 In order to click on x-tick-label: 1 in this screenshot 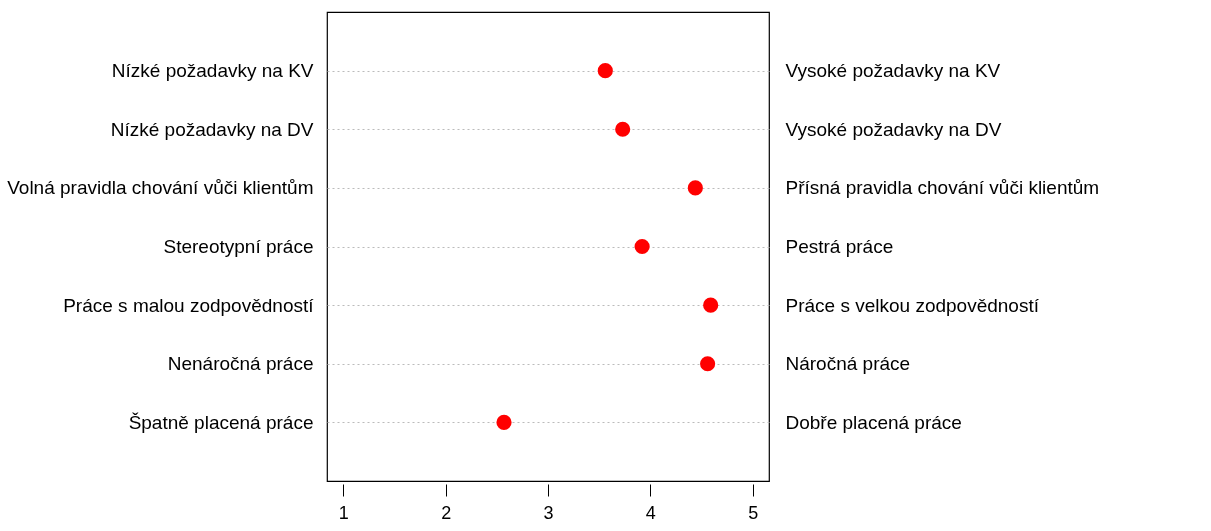, I will do `click(343, 512)`.